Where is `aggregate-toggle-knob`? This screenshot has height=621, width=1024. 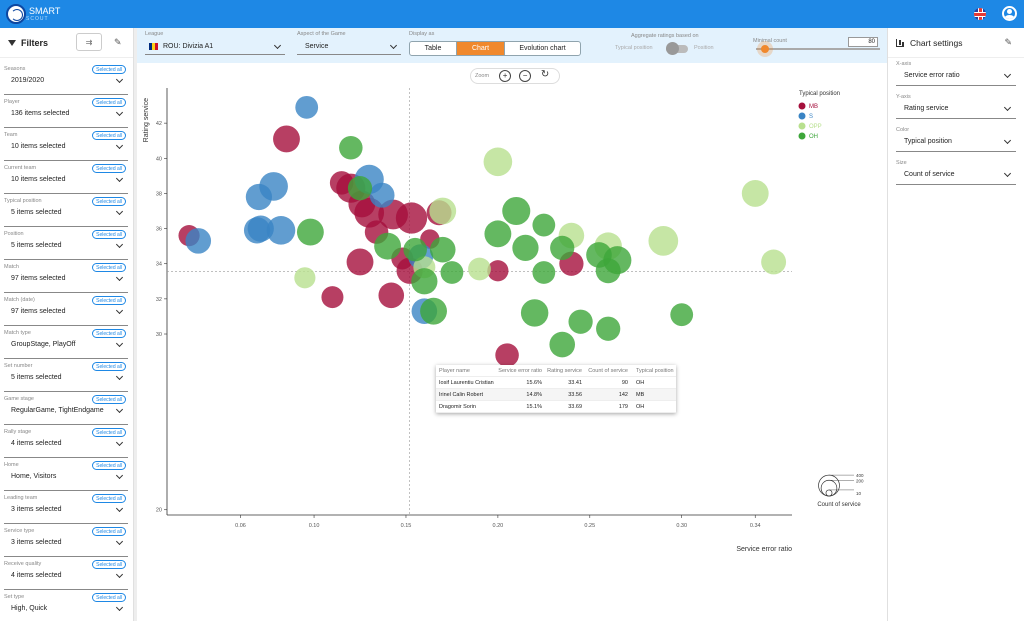
aggregate-toggle-knob is located at coordinates (672, 48).